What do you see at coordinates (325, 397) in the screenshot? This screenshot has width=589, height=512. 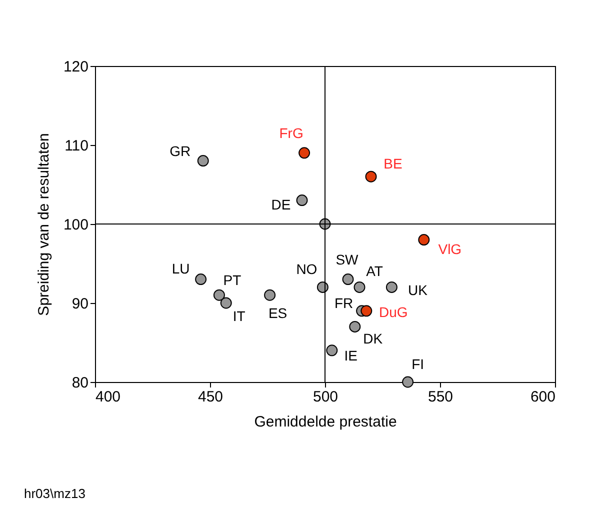 I see `x-tick-label: 500` at bounding box center [325, 397].